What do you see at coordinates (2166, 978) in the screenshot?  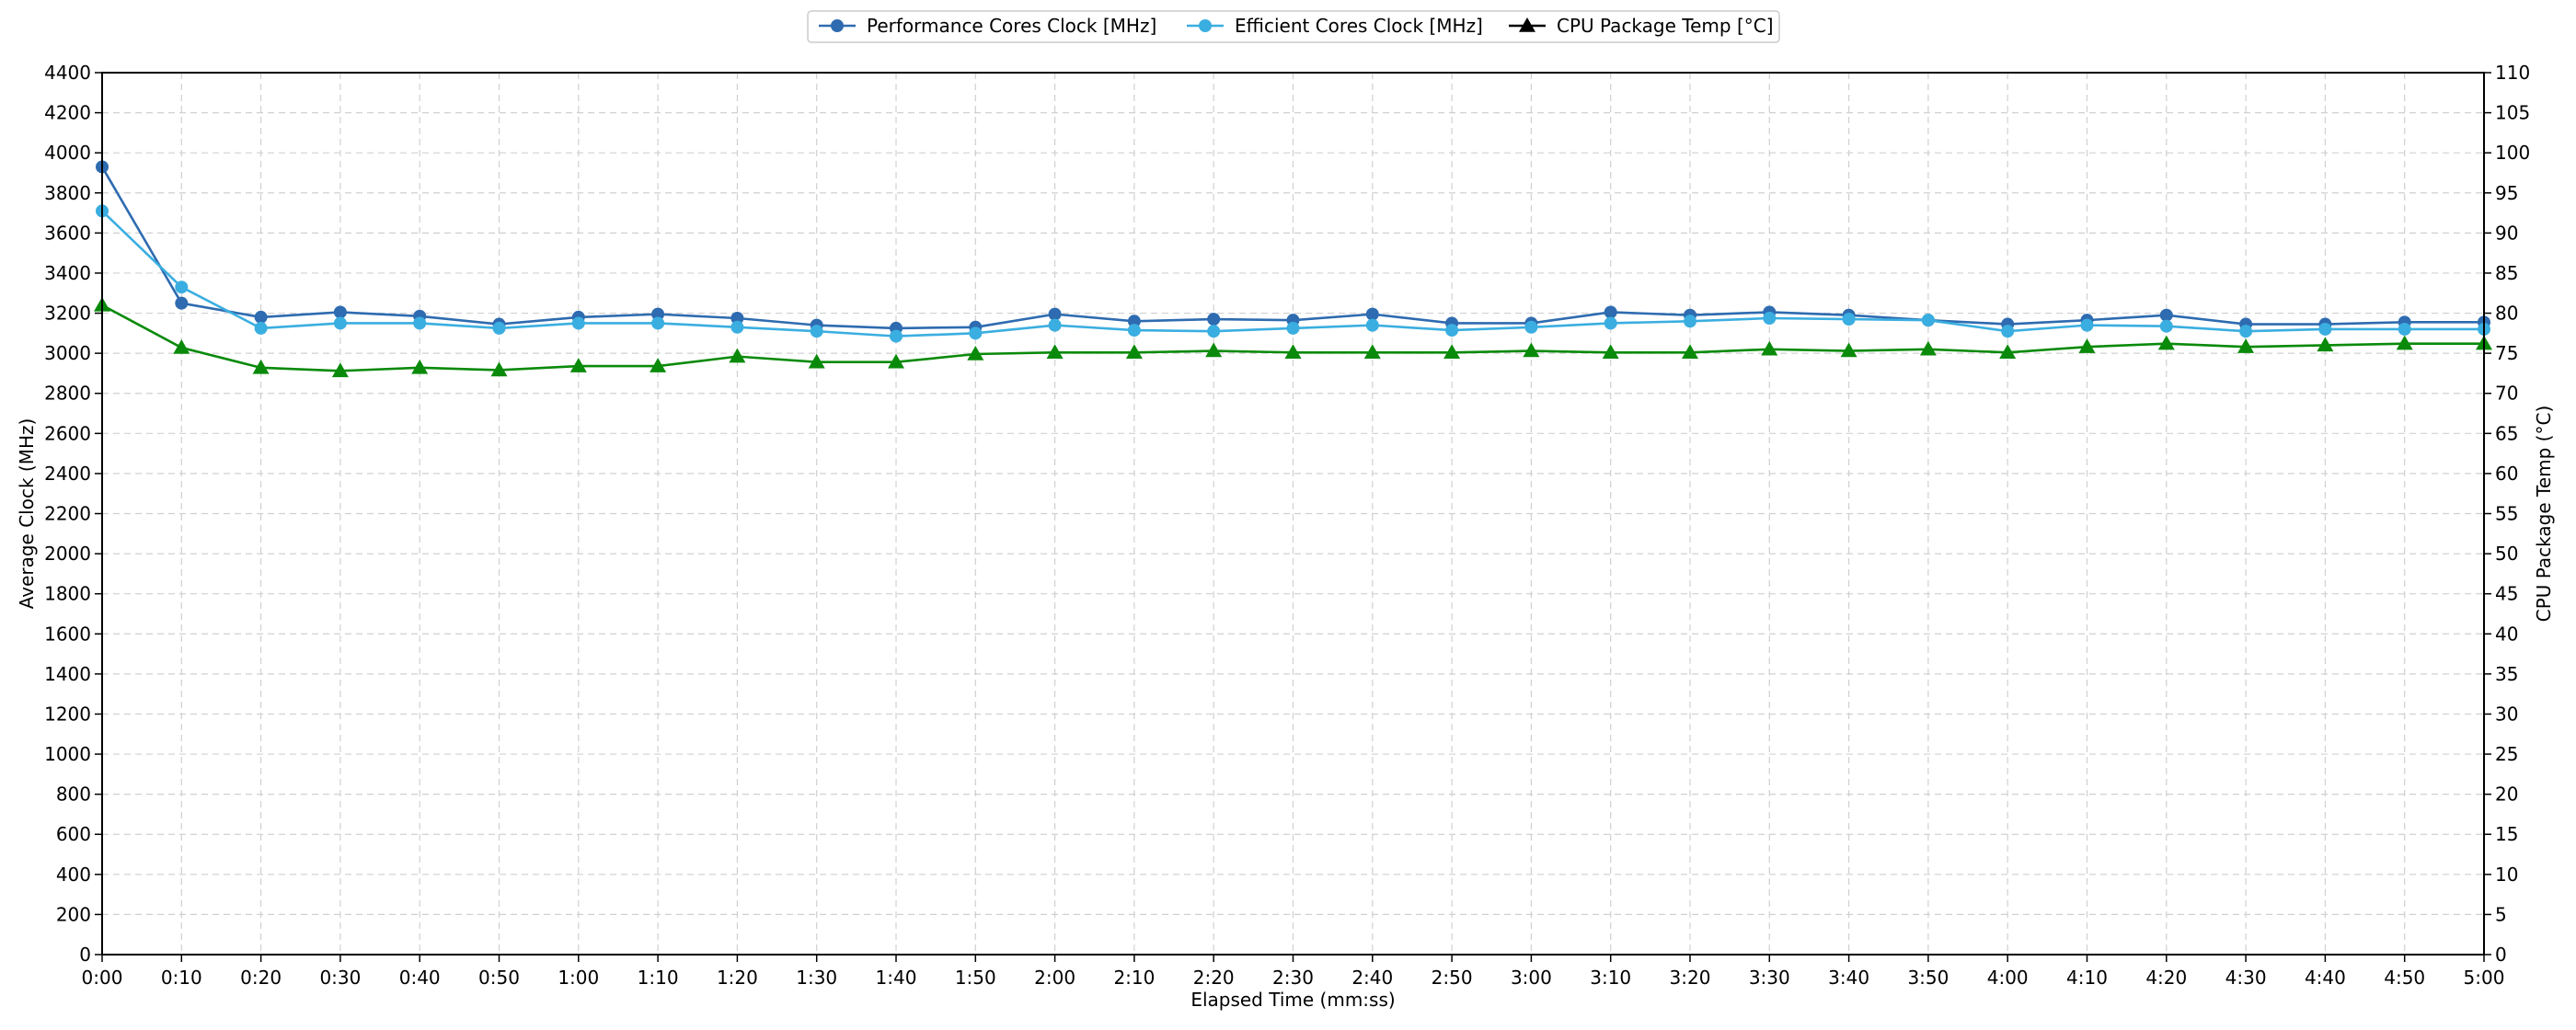 I see `x-tick-label: 4:20` at bounding box center [2166, 978].